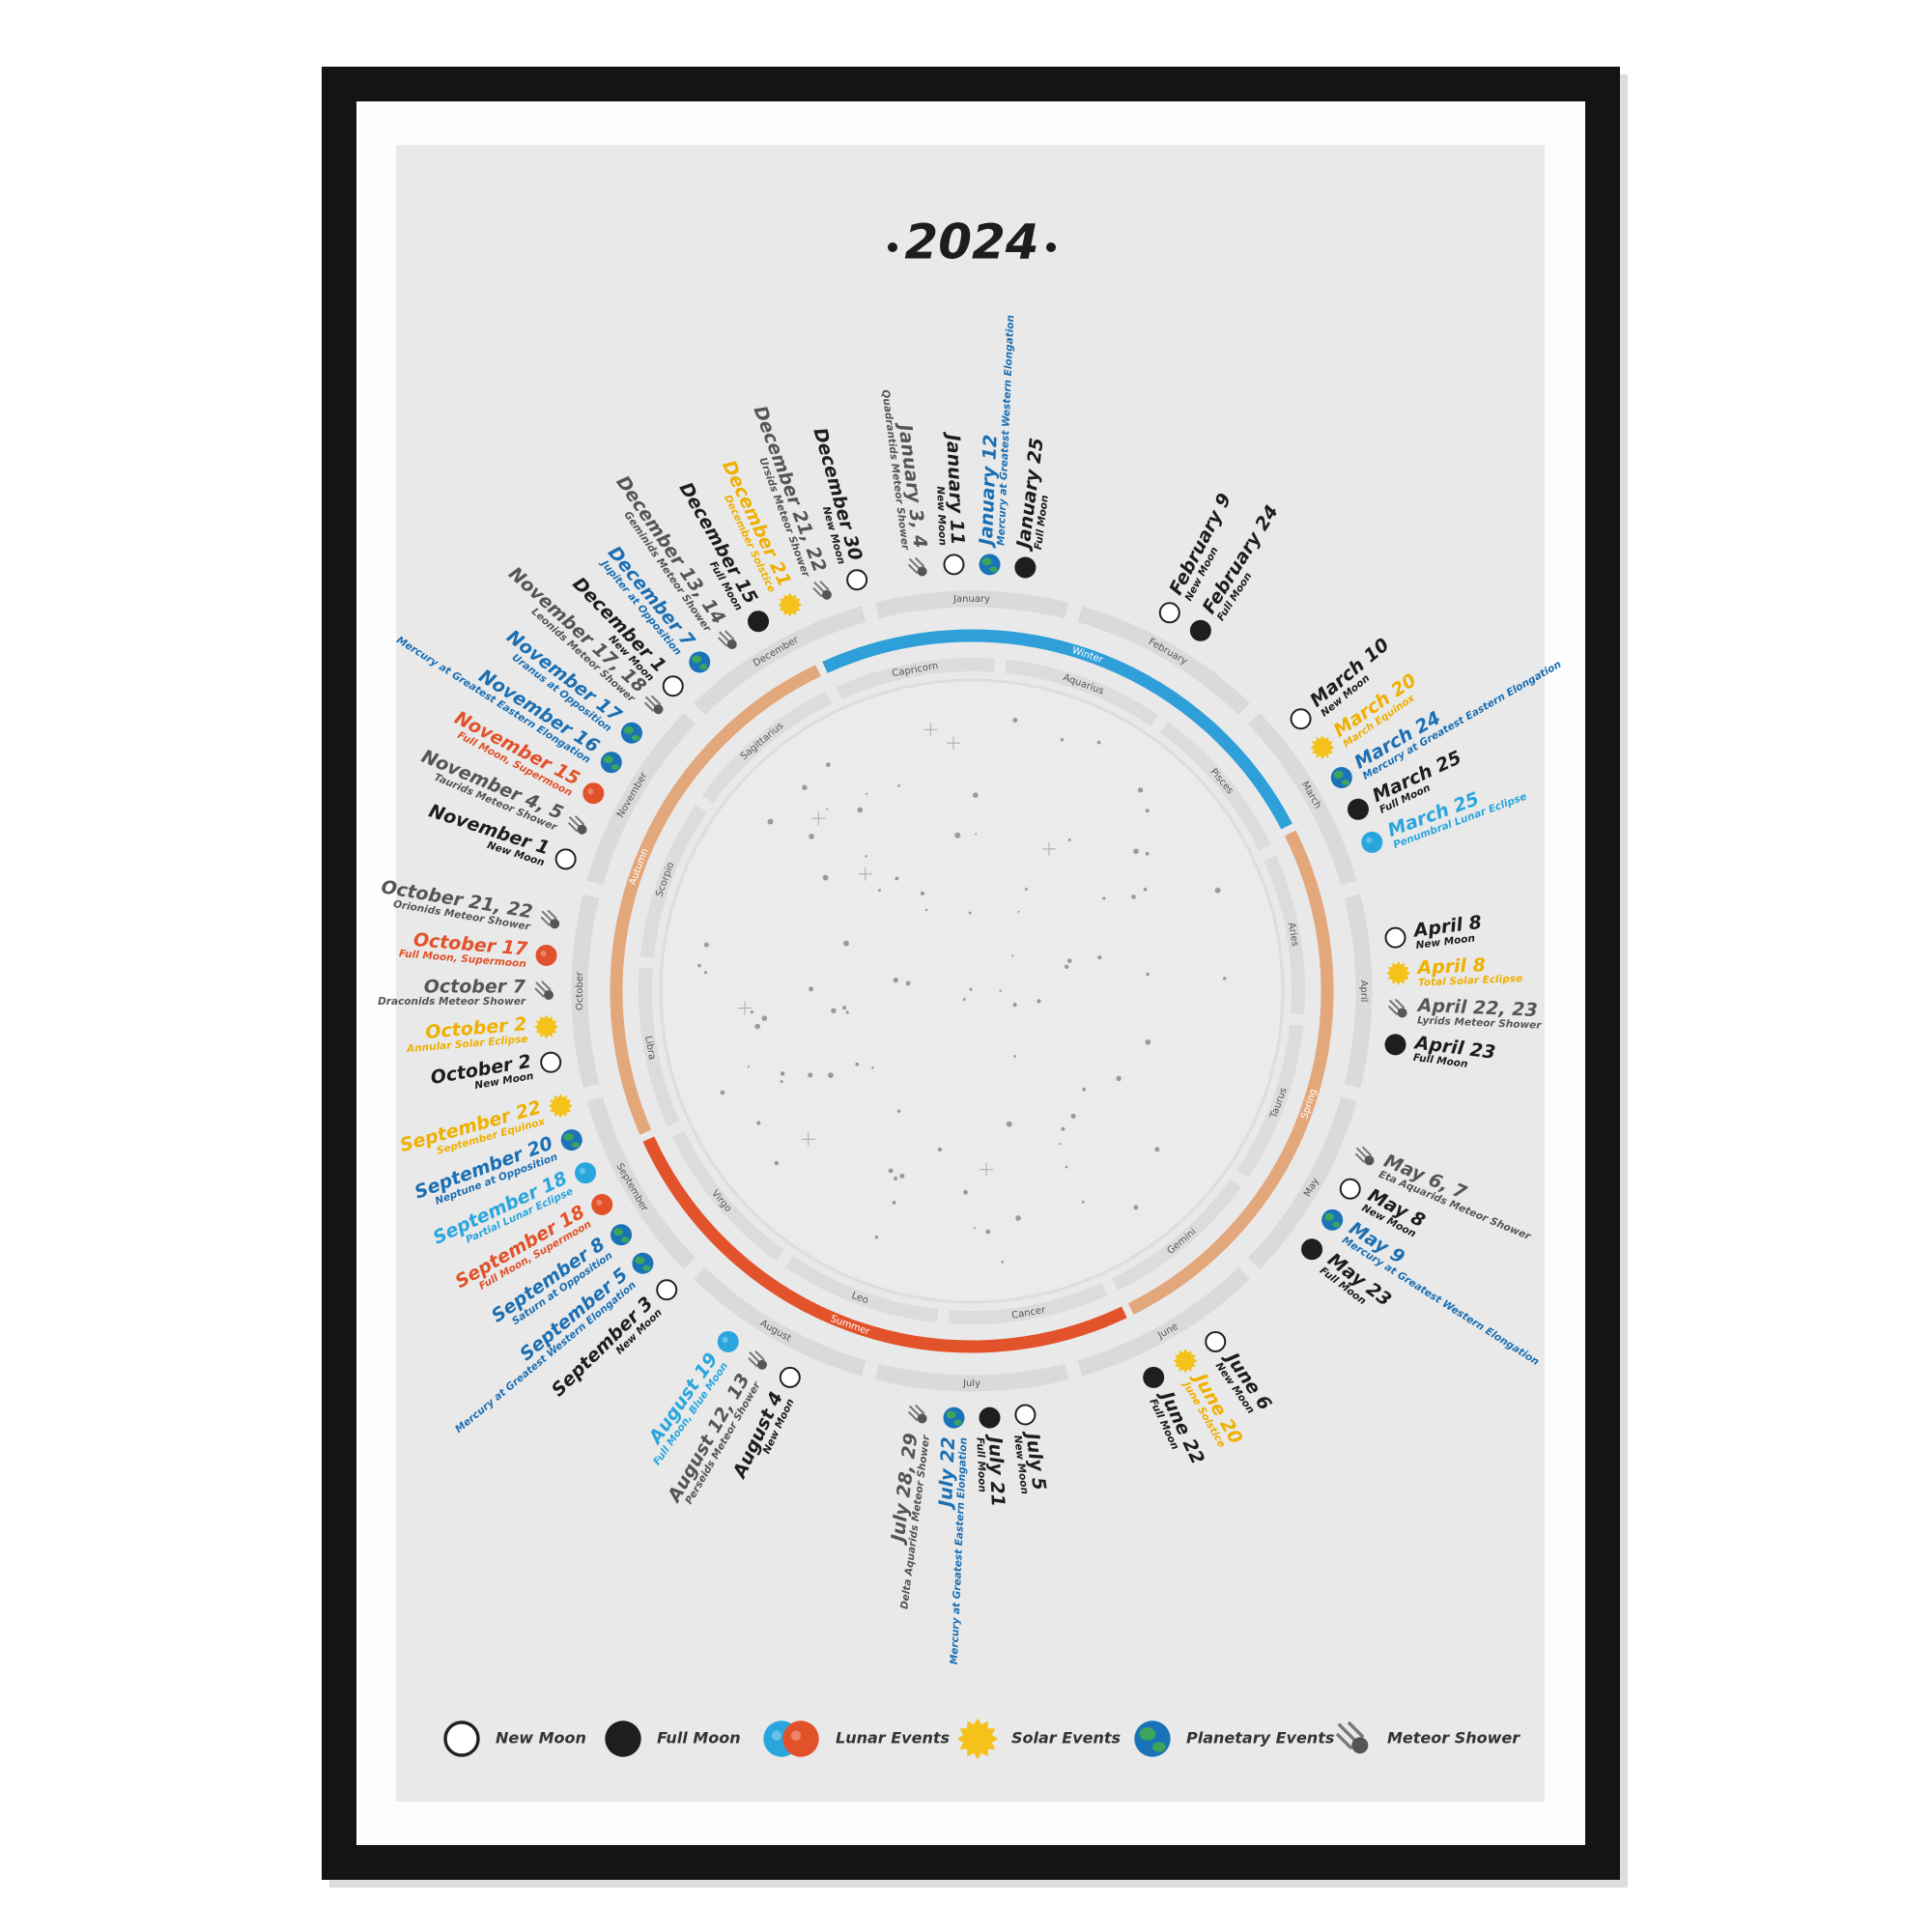 The width and height of the screenshot is (1932, 1932). Describe the element at coordinates (989, 491) in the screenshot. I see `event-date: January 12` at that location.